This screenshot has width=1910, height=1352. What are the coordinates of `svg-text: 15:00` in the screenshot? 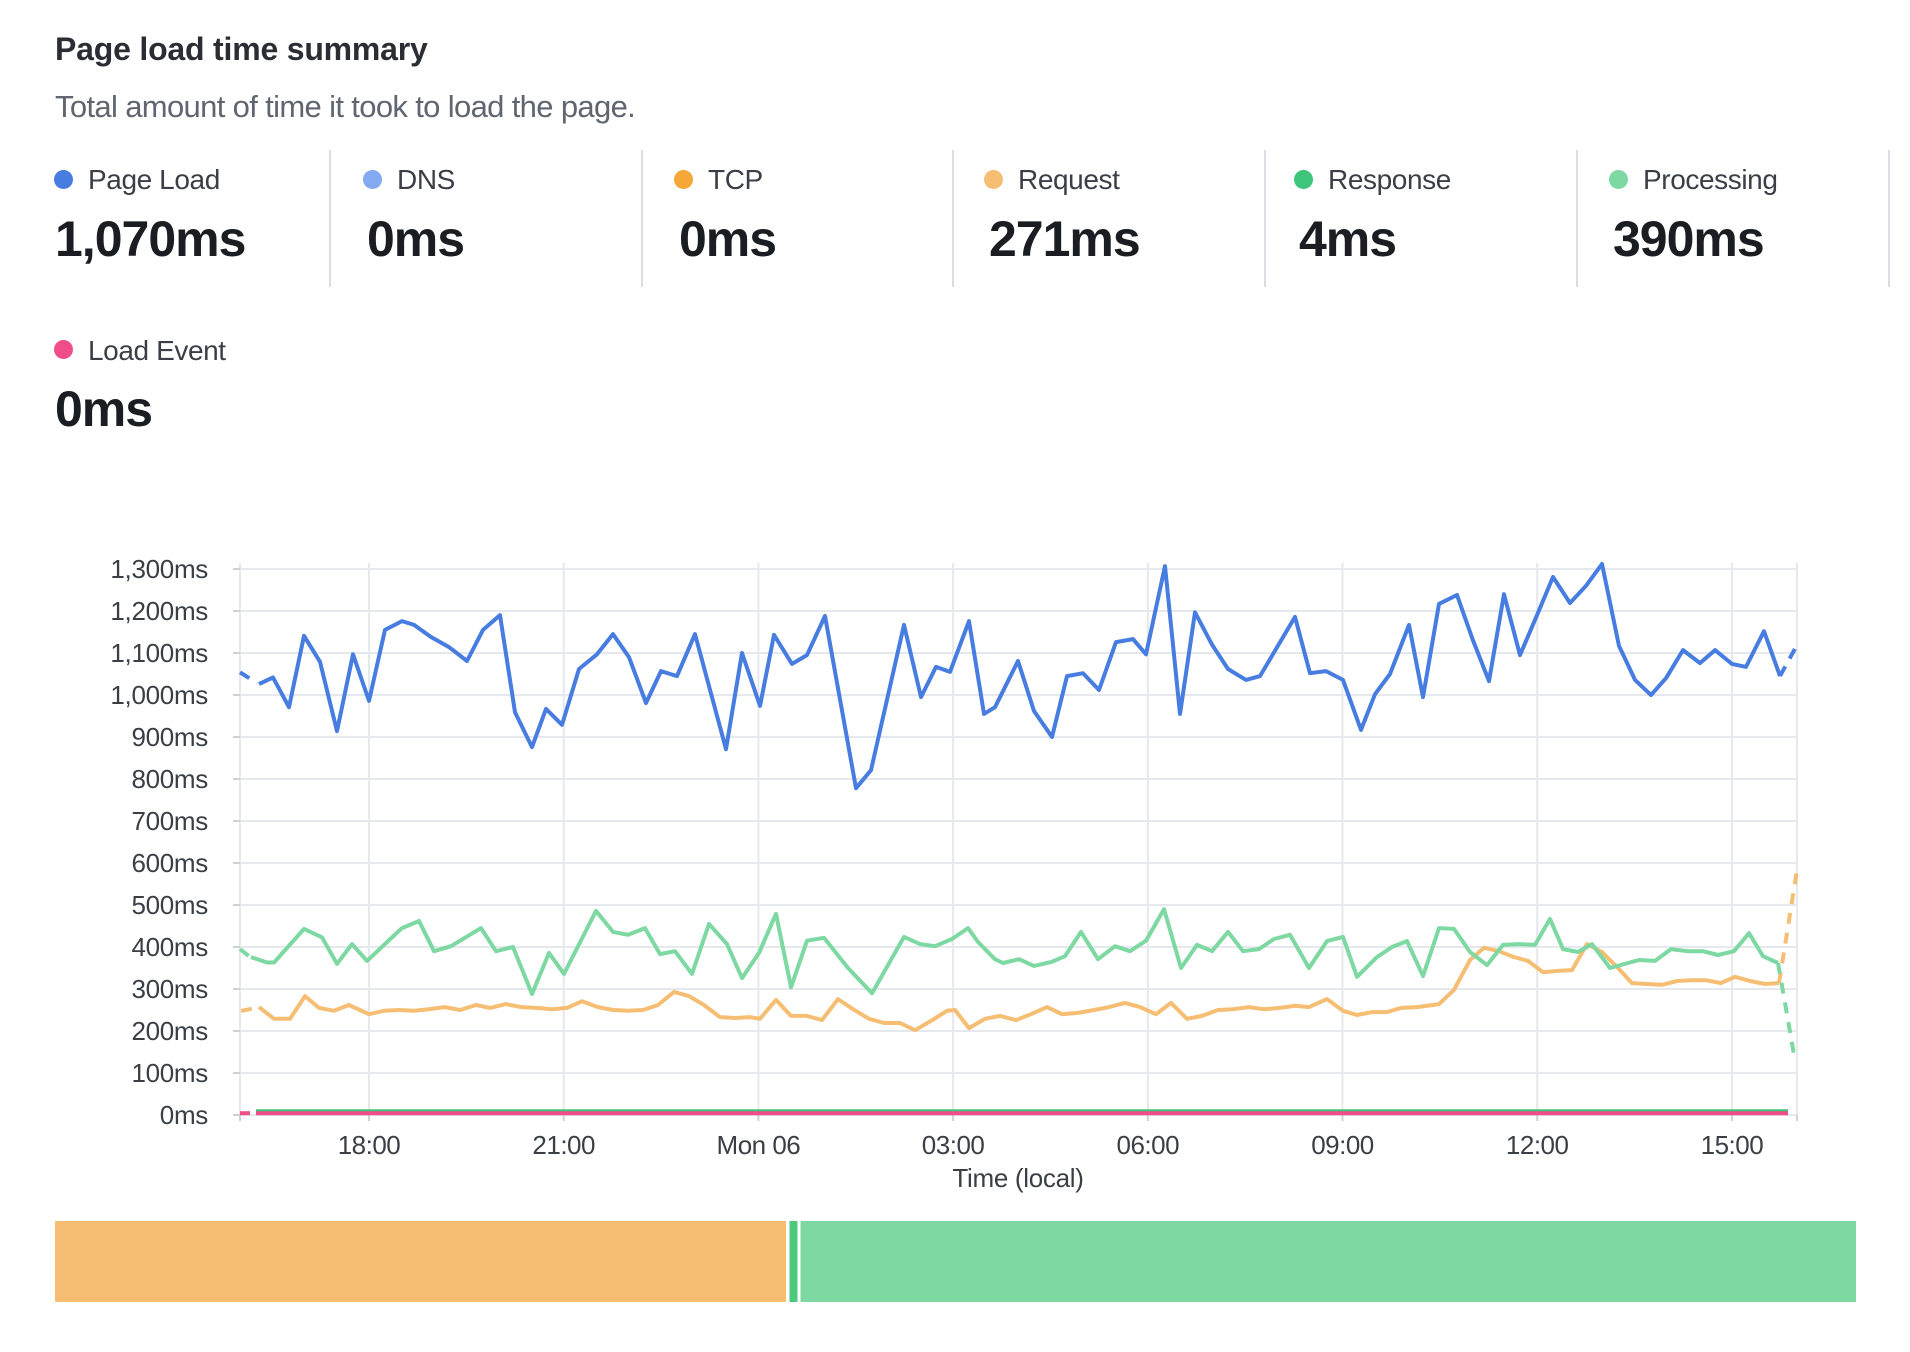 It's located at (1732, 1145).